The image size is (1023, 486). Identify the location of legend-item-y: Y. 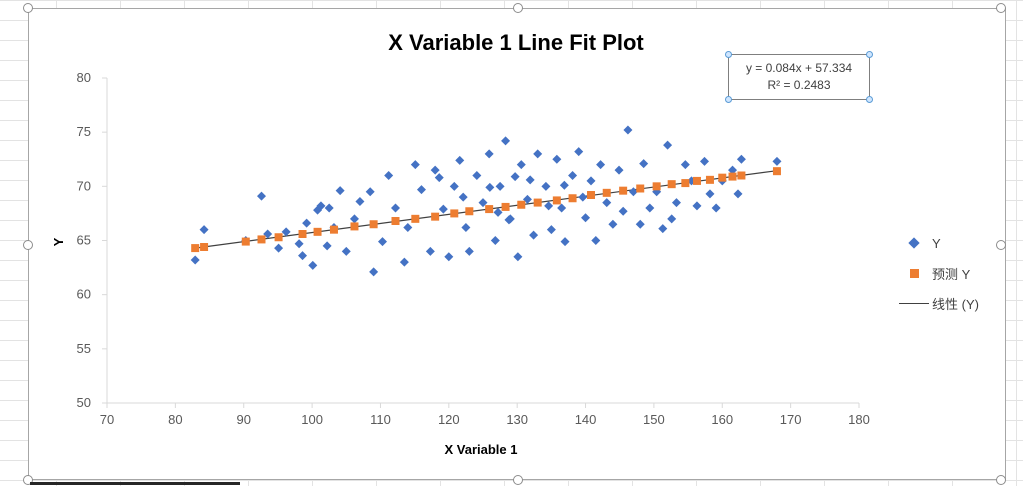
(951, 243).